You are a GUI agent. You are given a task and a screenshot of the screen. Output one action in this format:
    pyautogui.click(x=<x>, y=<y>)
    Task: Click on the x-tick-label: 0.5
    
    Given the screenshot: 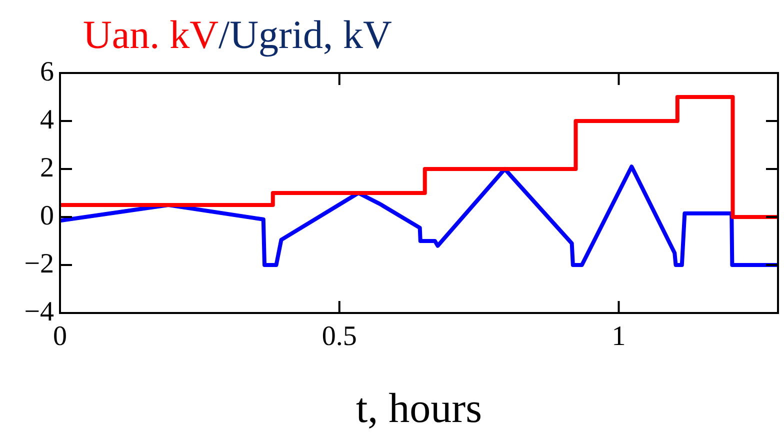 What is the action you would take?
    pyautogui.click(x=339, y=336)
    